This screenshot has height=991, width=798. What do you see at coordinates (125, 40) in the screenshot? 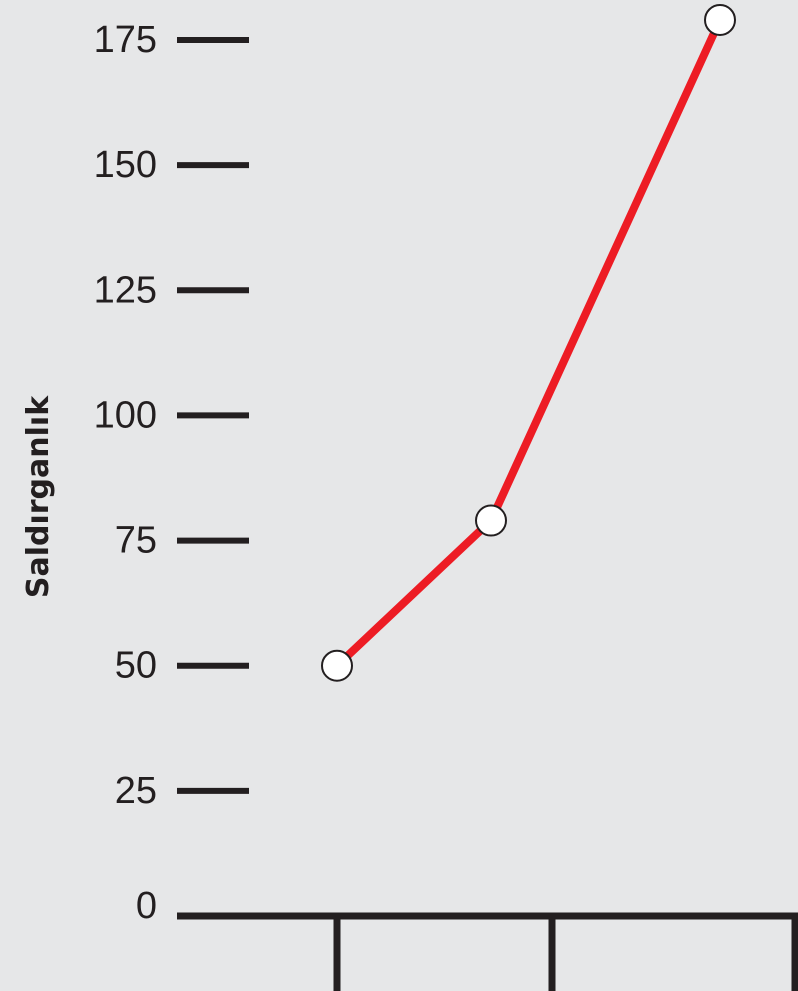
I see `y-tick-label: 175` at bounding box center [125, 40].